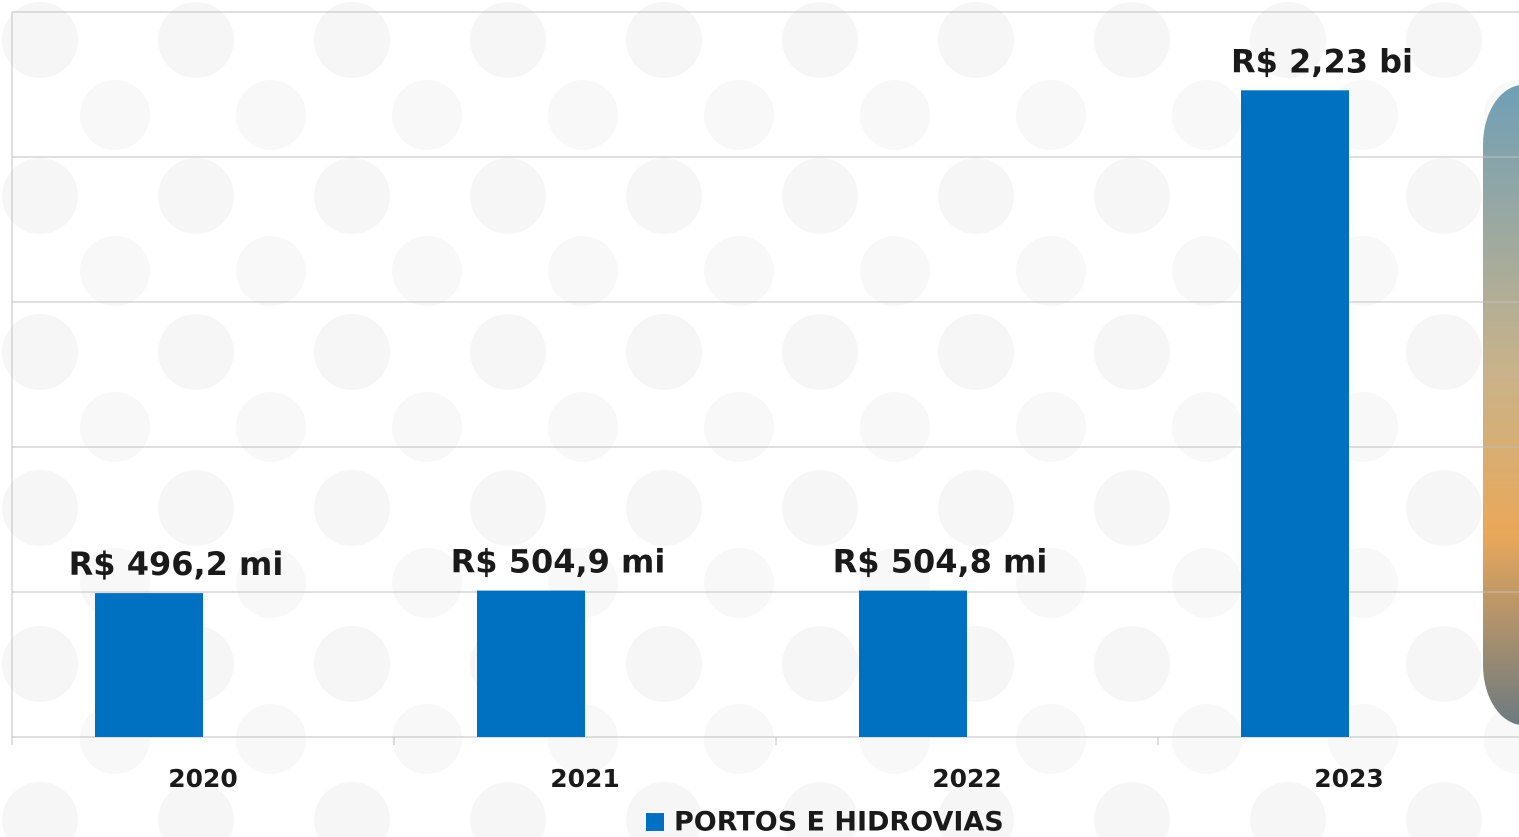  What do you see at coordinates (655, 822) in the screenshot?
I see `legend-swatch` at bounding box center [655, 822].